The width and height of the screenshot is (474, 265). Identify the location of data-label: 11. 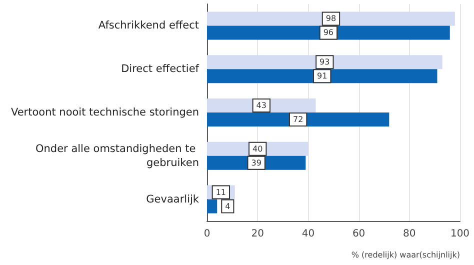
(221, 192).